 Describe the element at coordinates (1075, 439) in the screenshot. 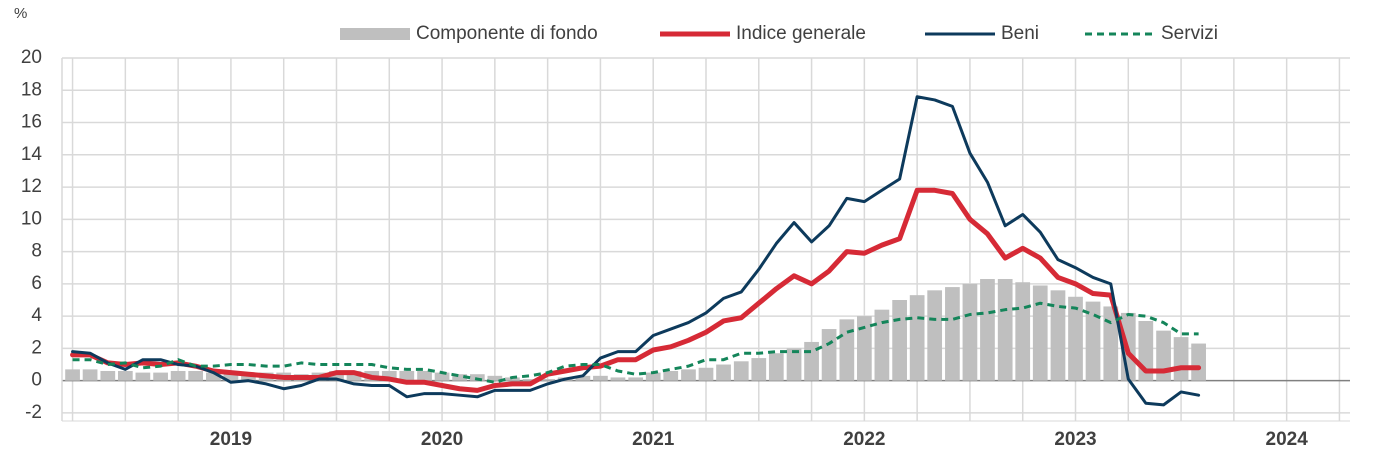

I see `x-tick-label: 2023` at that location.